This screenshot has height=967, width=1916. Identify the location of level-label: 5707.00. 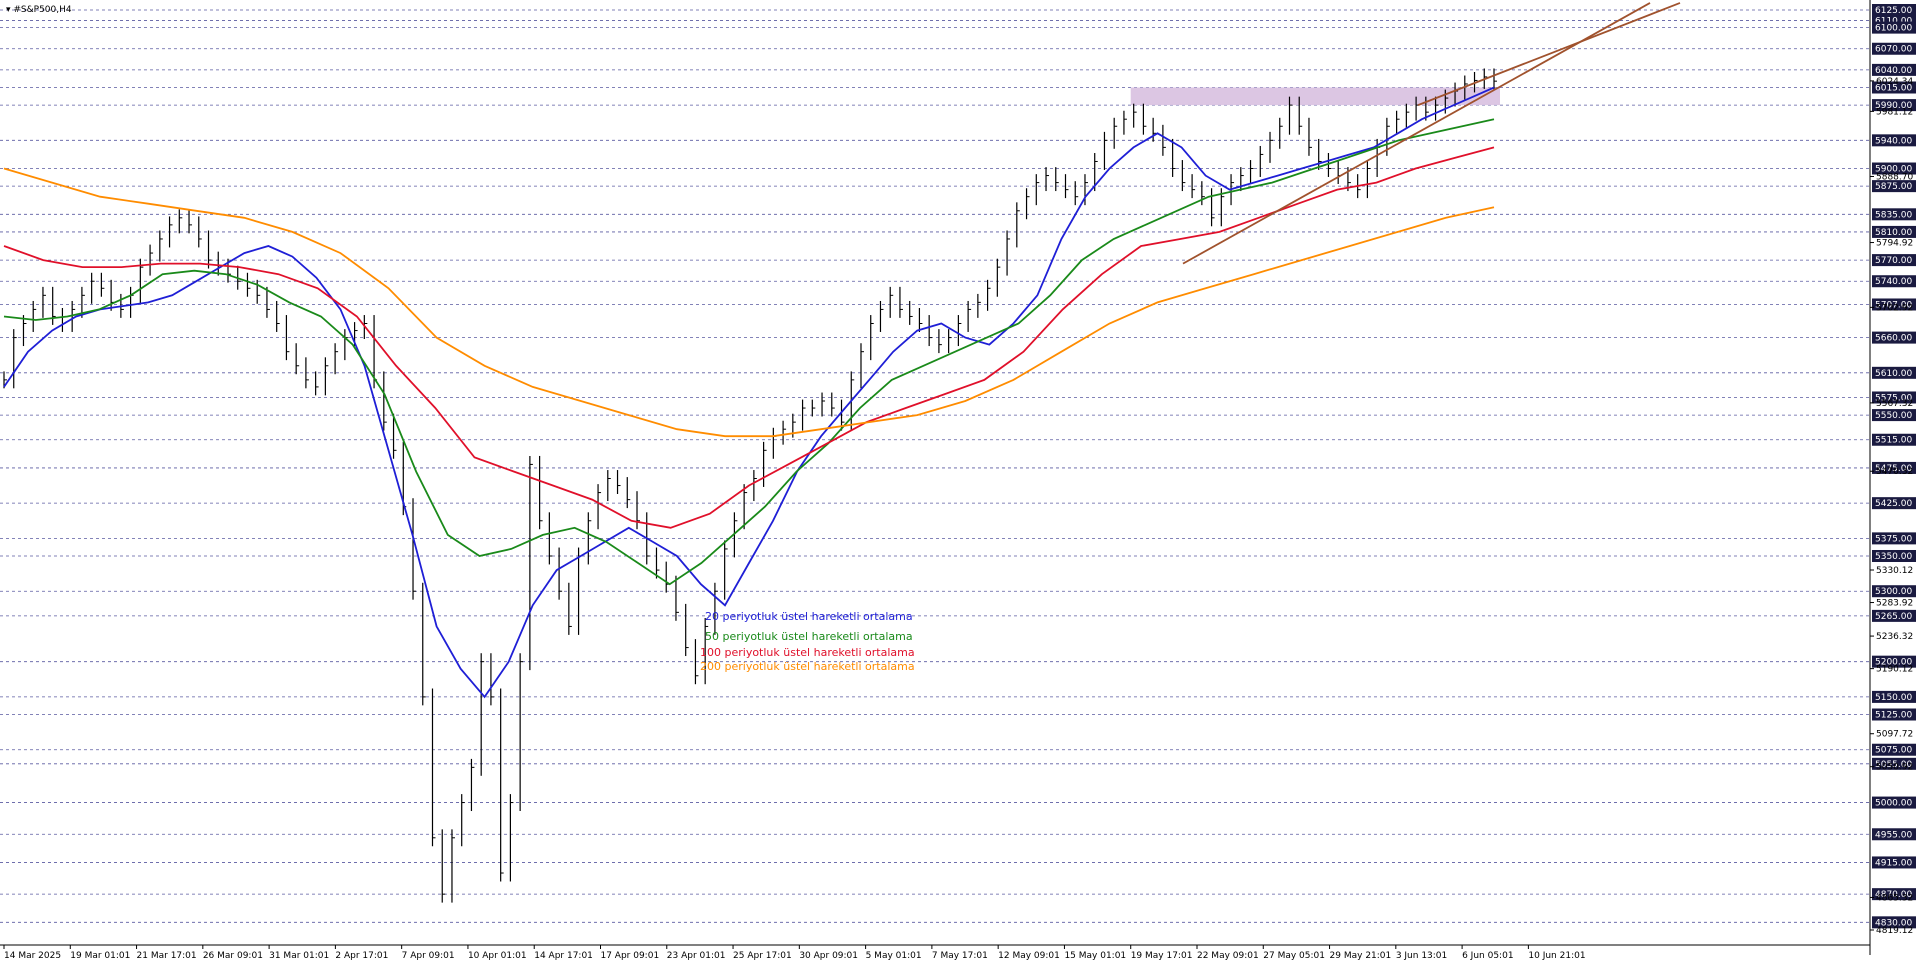
(1893, 305).